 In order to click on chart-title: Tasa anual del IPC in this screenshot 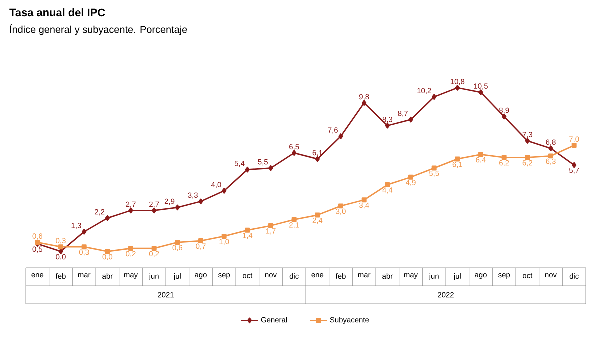, I will do `click(58, 12)`.